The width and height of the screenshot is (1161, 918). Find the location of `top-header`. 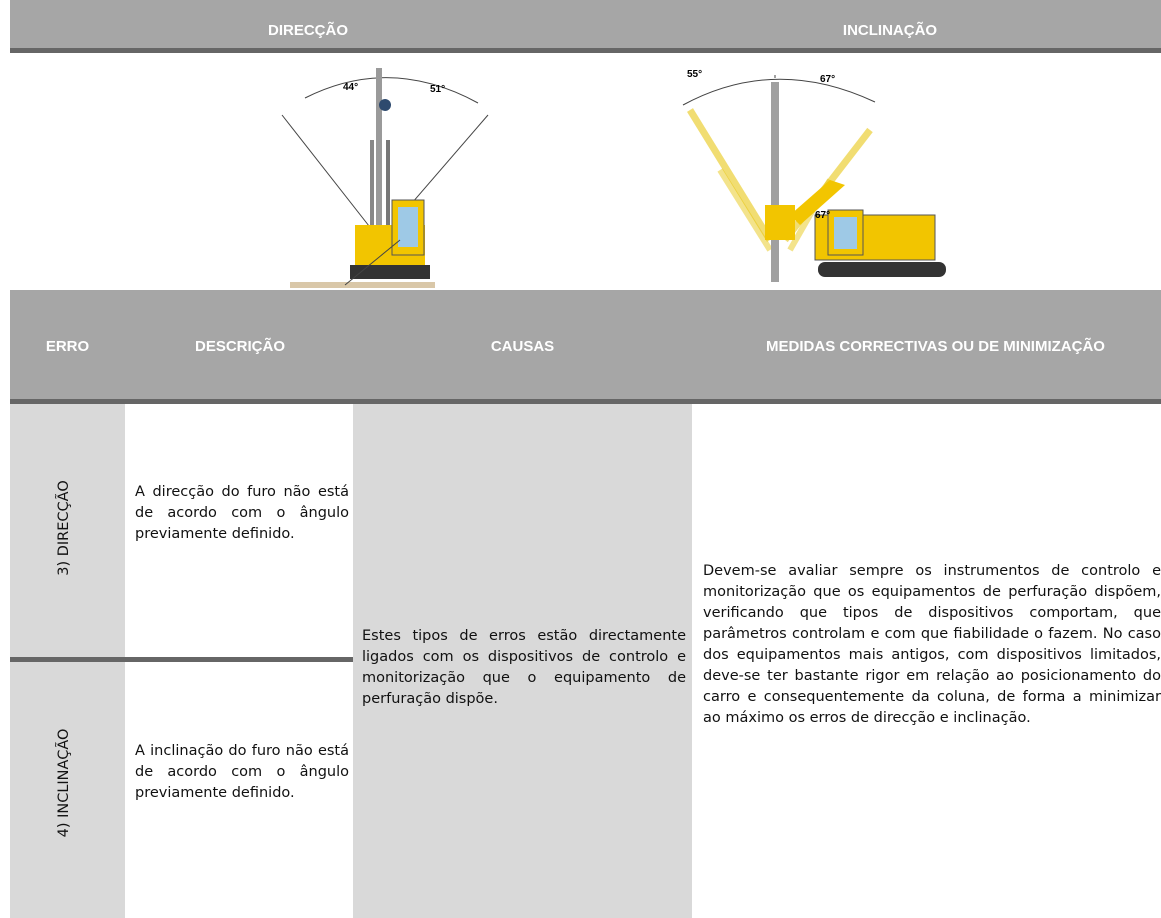

top-header is located at coordinates (585, 24).